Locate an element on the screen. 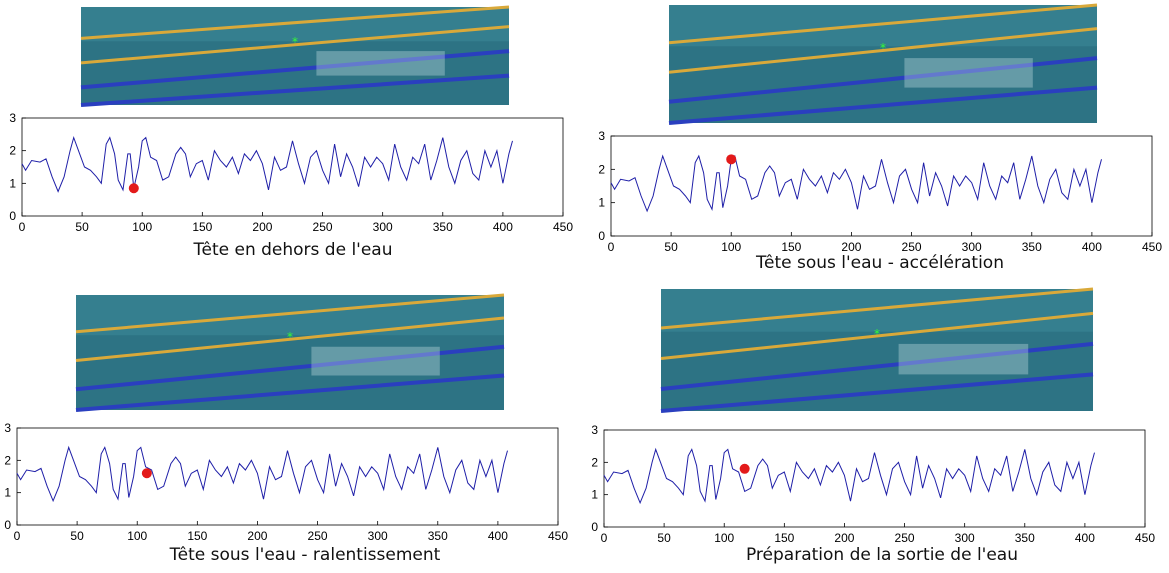 The height and width of the screenshot is (573, 1169). caption: Tête en dehors de l'eau is located at coordinates (293, 250).